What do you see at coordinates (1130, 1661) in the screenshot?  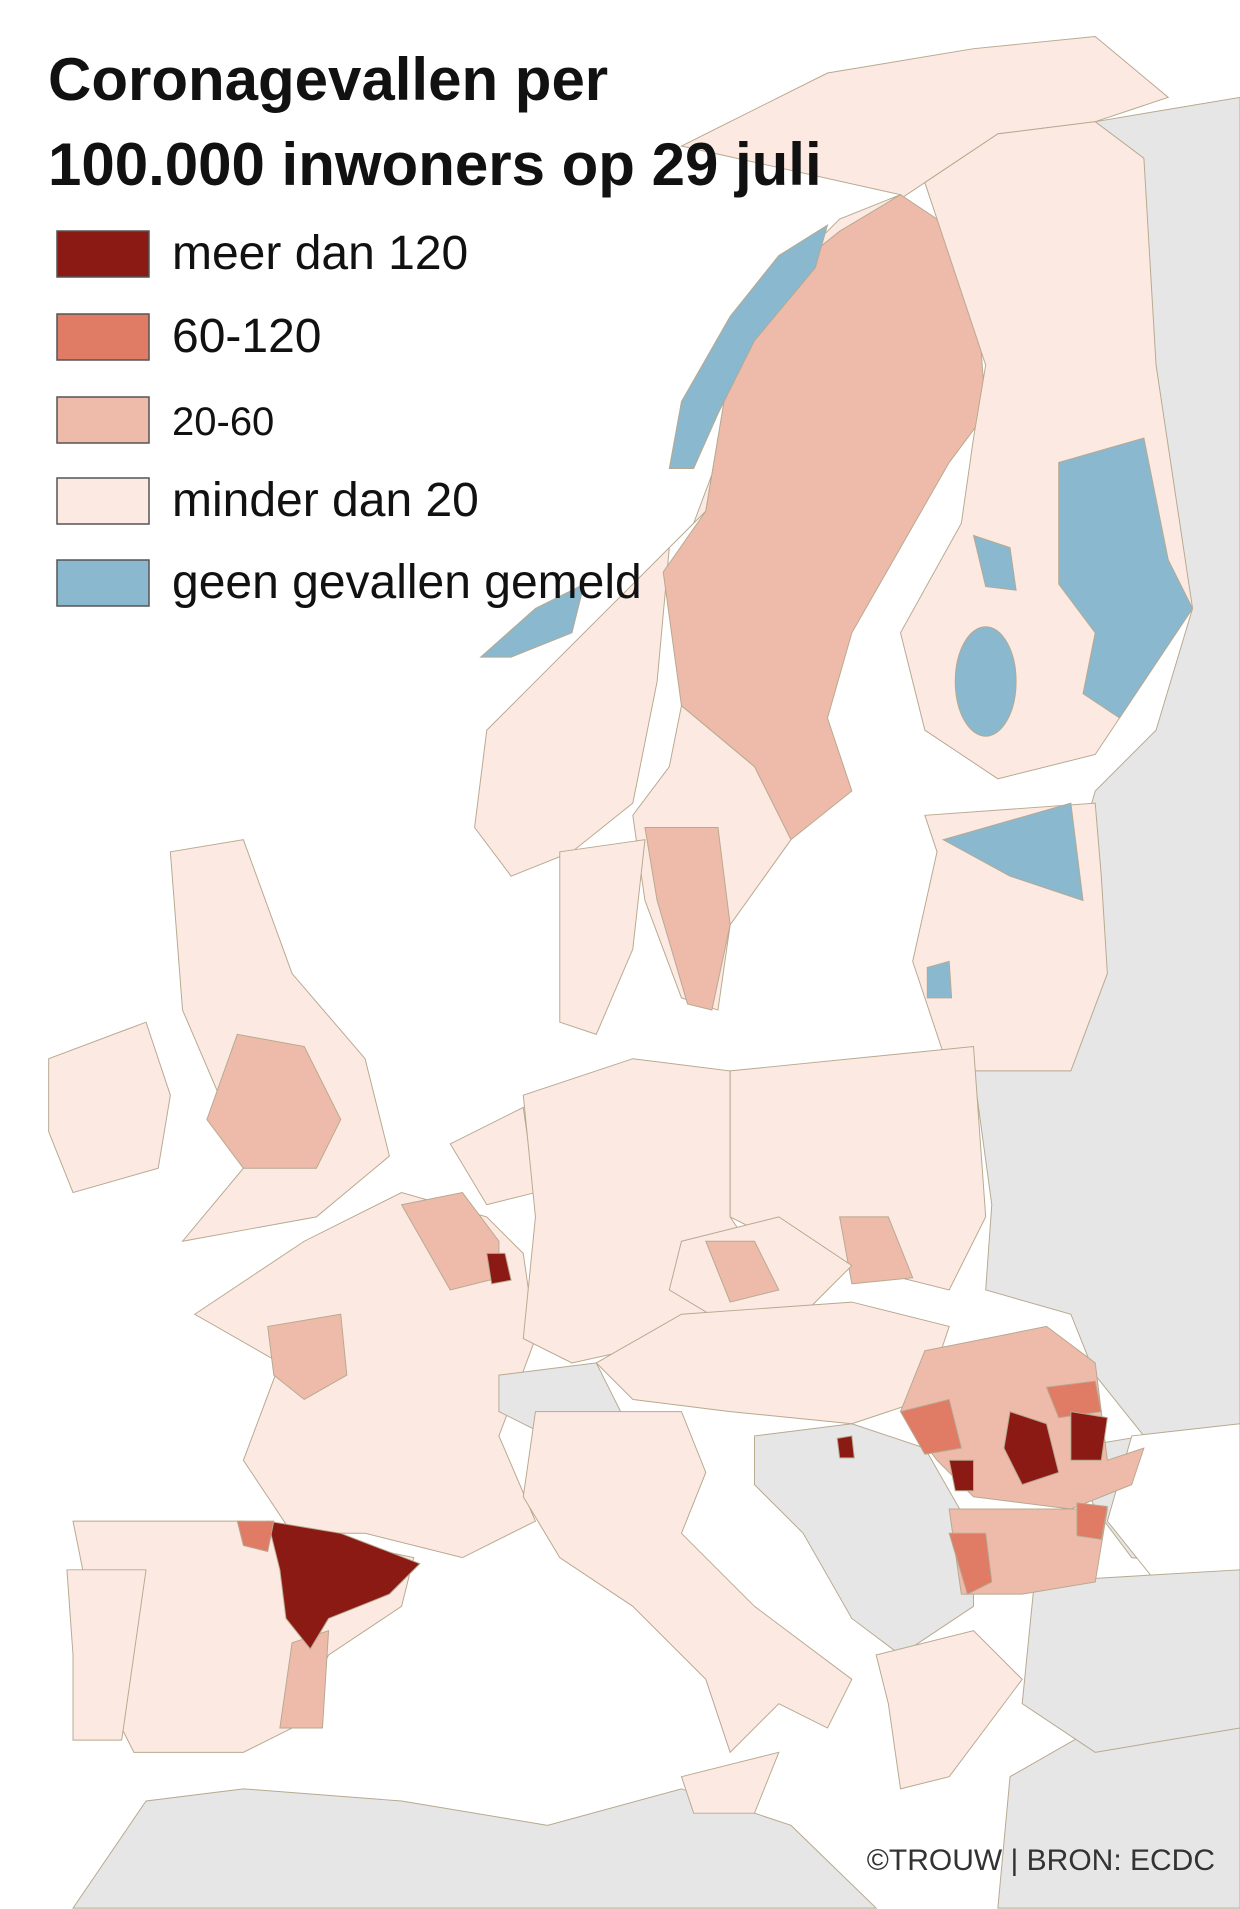 I see `land-turkey` at bounding box center [1130, 1661].